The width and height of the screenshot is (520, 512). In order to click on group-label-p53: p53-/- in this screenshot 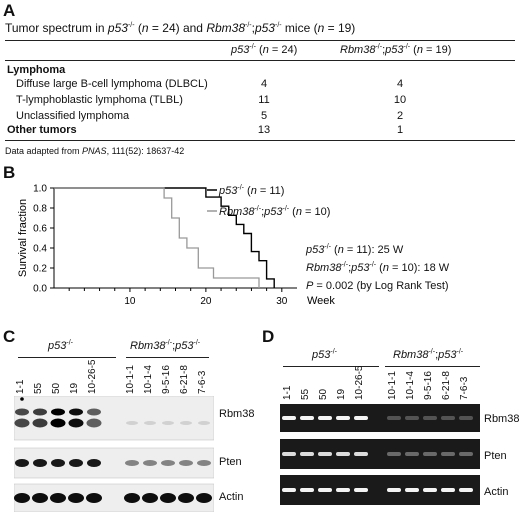, I will do `click(60, 345)`.